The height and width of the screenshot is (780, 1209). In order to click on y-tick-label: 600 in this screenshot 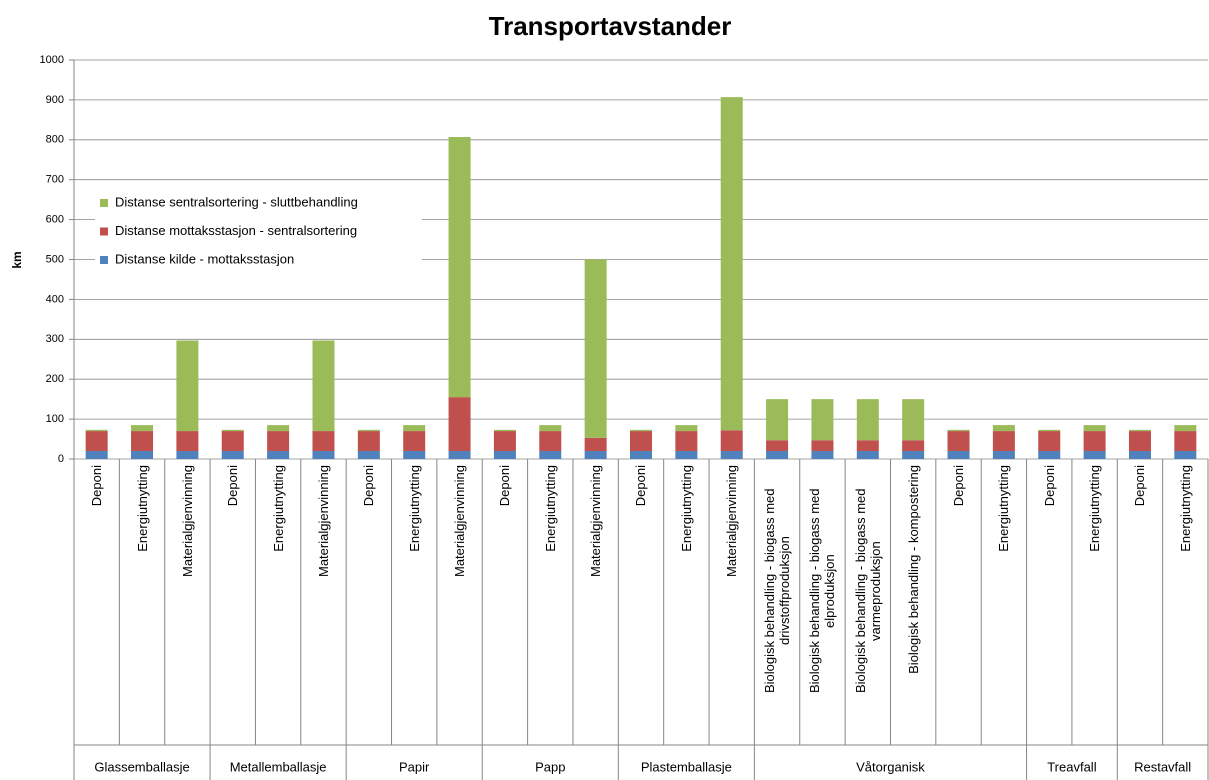, I will do `click(55, 220)`.